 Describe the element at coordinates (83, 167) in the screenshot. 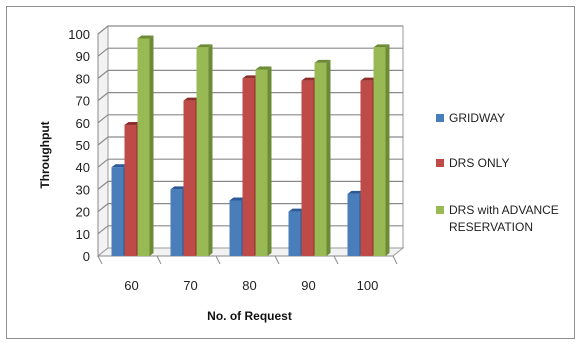

I see `y-tick-label: 40` at that location.